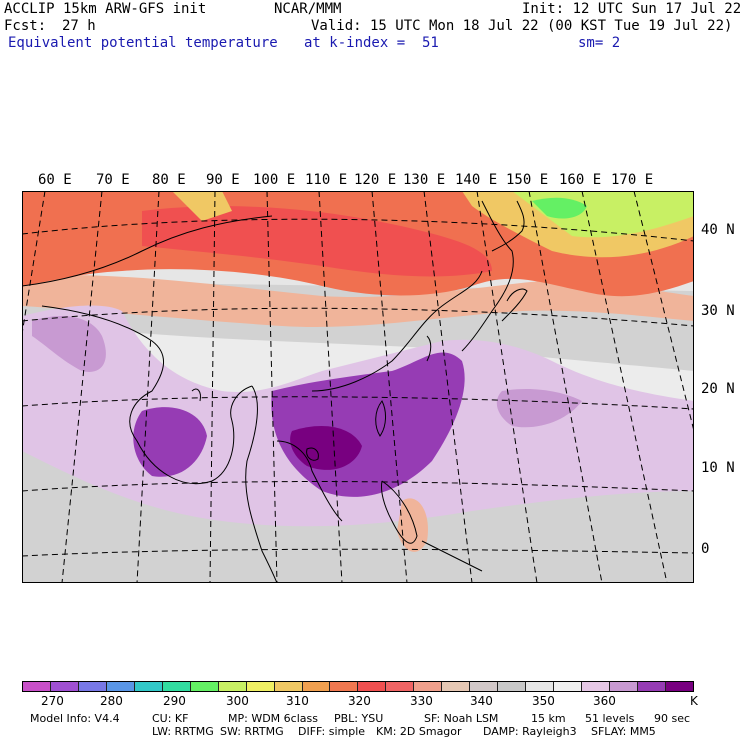  I want to click on footer-sf: SF: Noah LSM, so click(461, 718).